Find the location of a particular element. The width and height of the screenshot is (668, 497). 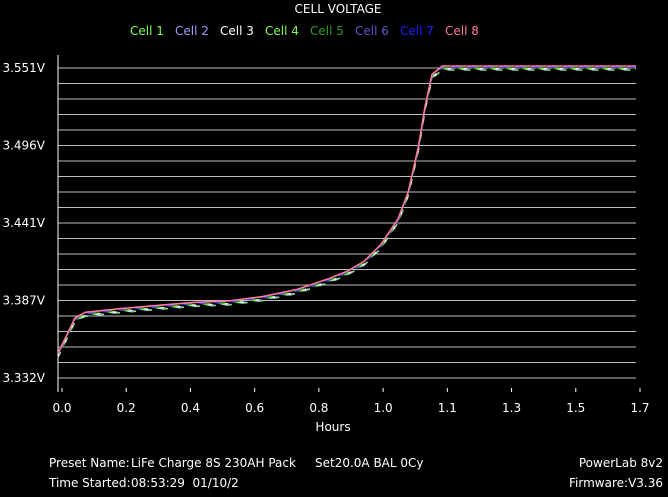

x-tick-label: 0.0 is located at coordinates (61, 408).